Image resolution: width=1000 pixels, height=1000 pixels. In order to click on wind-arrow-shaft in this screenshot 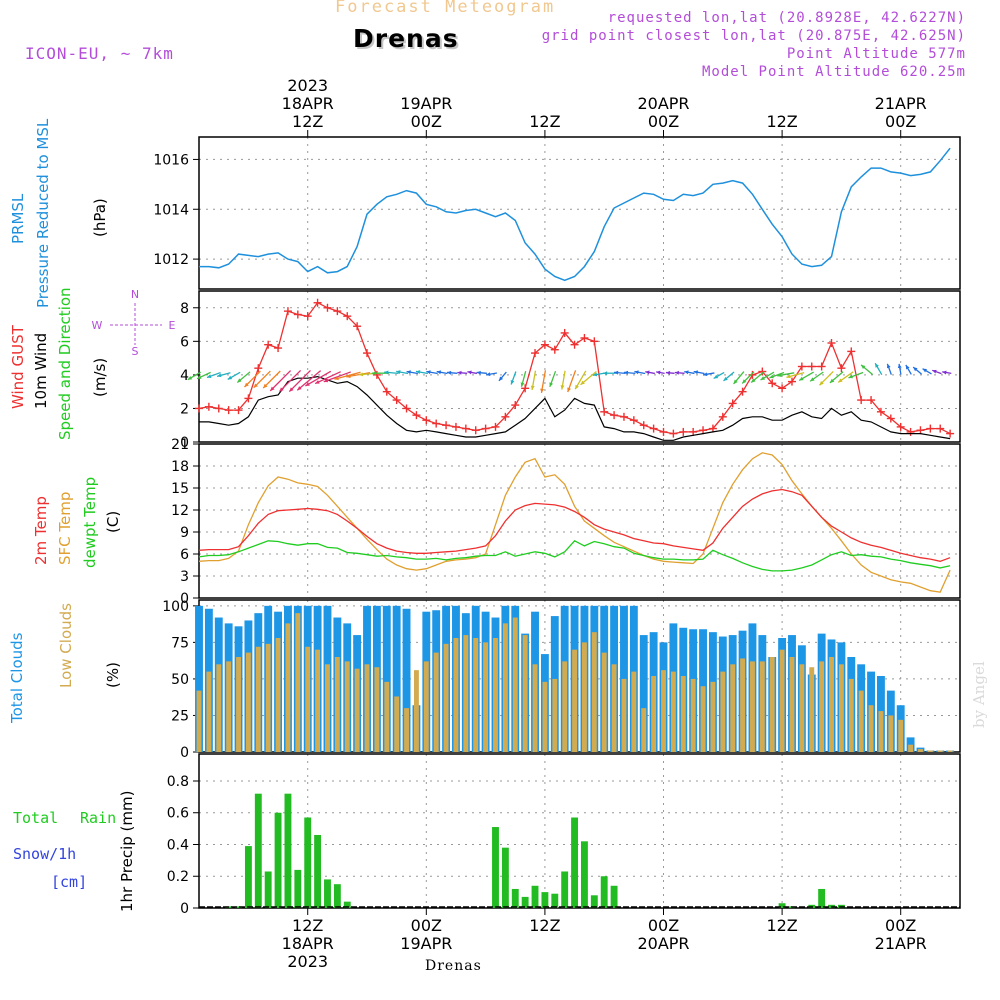, I will do `click(347, 375)`.